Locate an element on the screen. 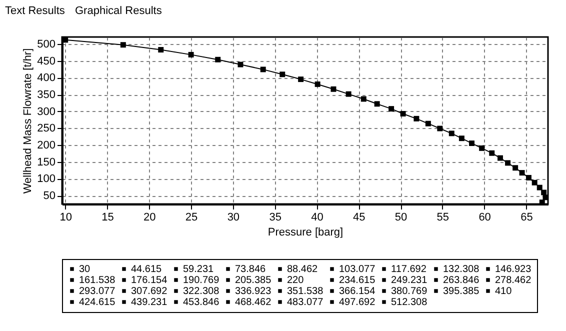 The width and height of the screenshot is (566, 331). legend-label: 336.923 is located at coordinates (253, 291).